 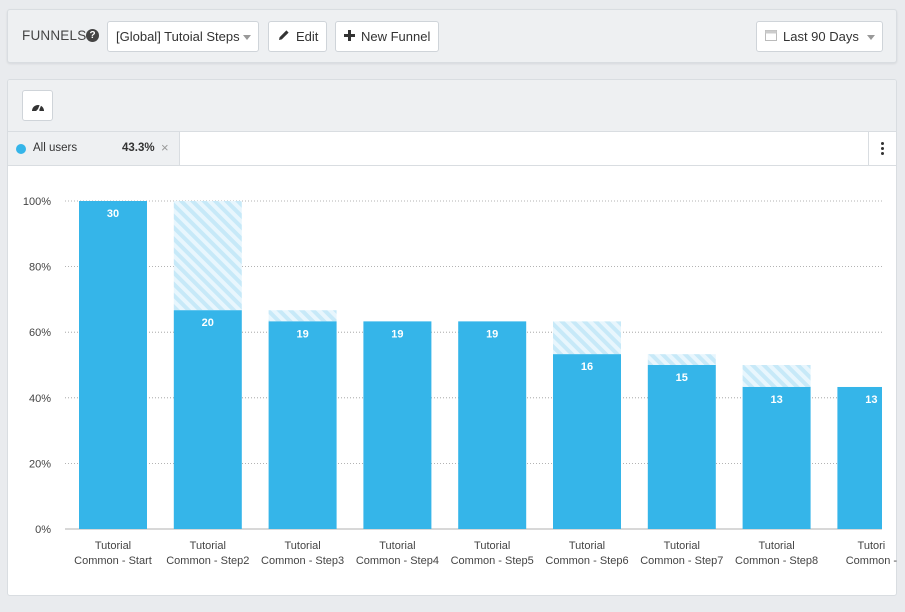 I want to click on dashboard-button, so click(x=37, y=105).